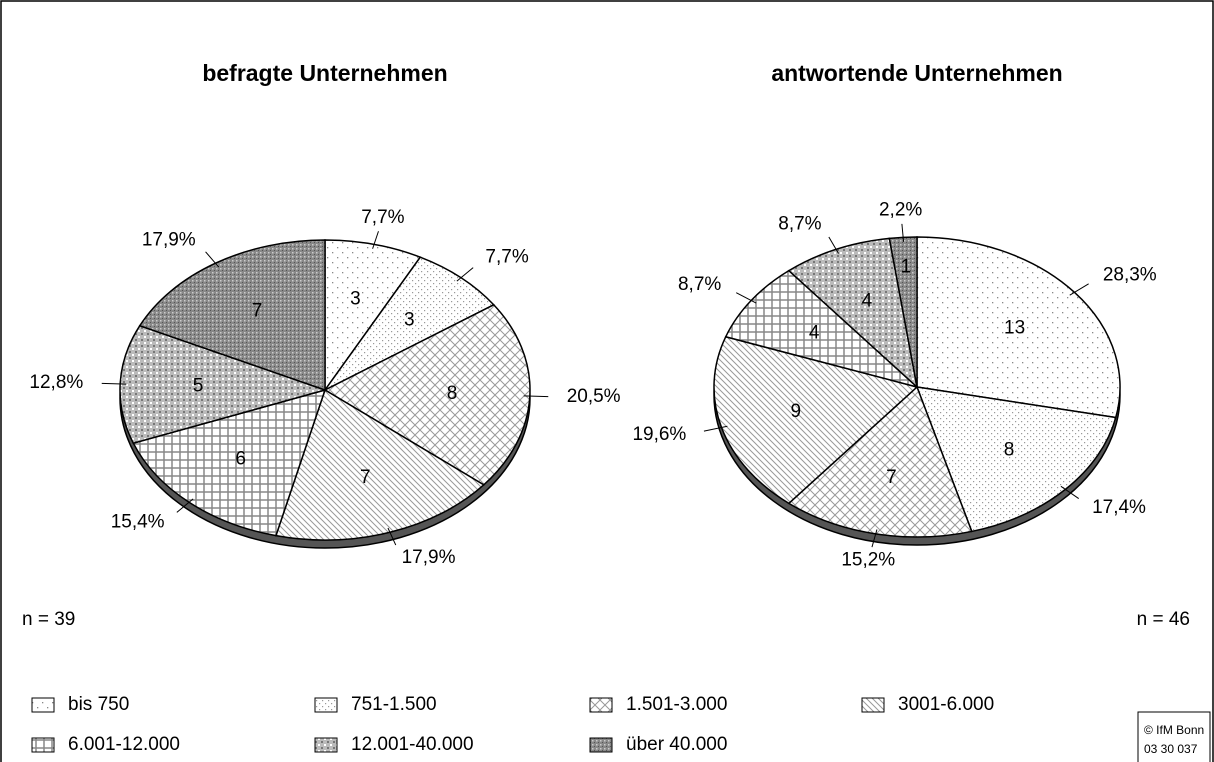  Describe the element at coordinates (676, 744) in the screenshot. I see `legend-label: über 40.000` at that location.